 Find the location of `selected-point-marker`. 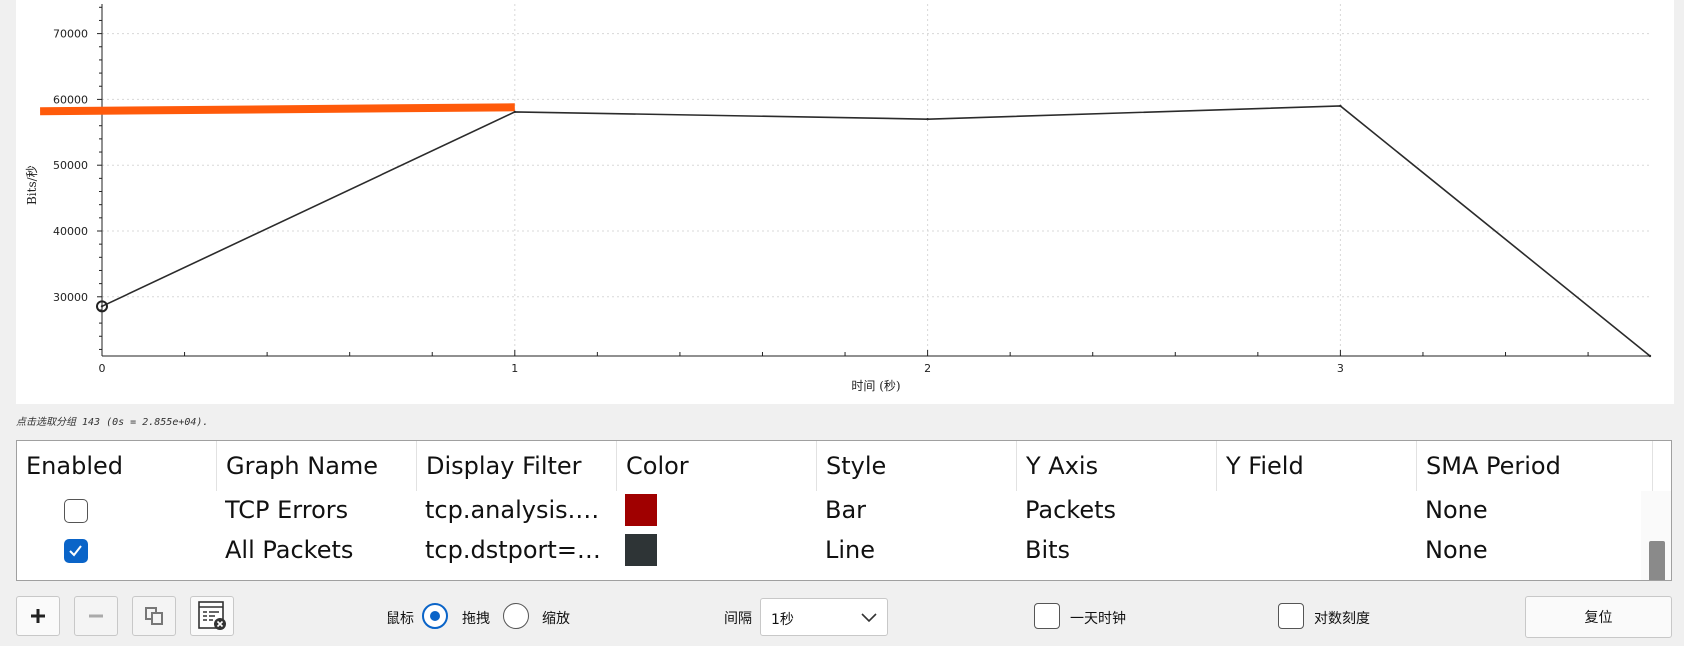

selected-point-marker is located at coordinates (102, 306).